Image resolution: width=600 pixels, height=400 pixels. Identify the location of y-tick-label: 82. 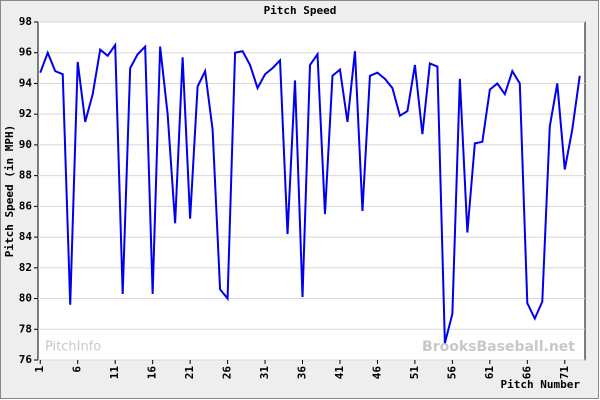
(25, 267).